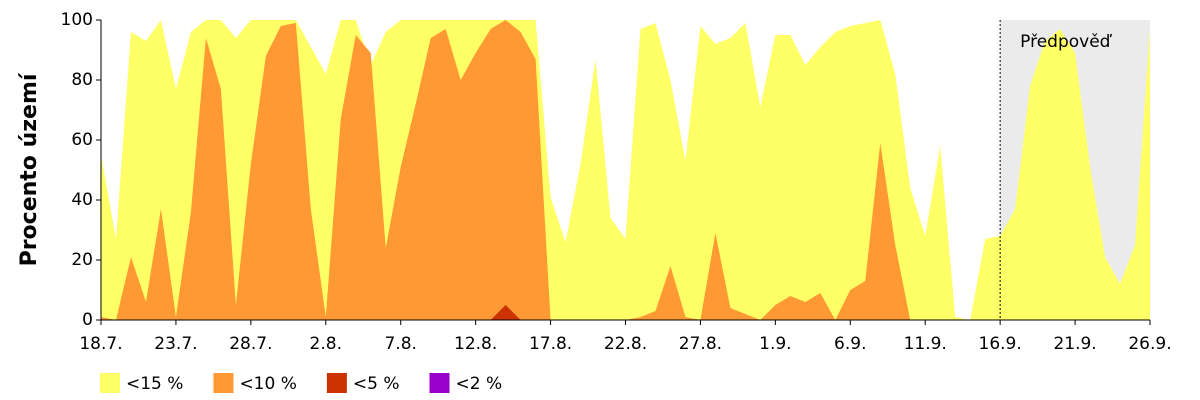 The image size is (1200, 400). What do you see at coordinates (82, 140) in the screenshot?
I see `y-tick-label: 60` at bounding box center [82, 140].